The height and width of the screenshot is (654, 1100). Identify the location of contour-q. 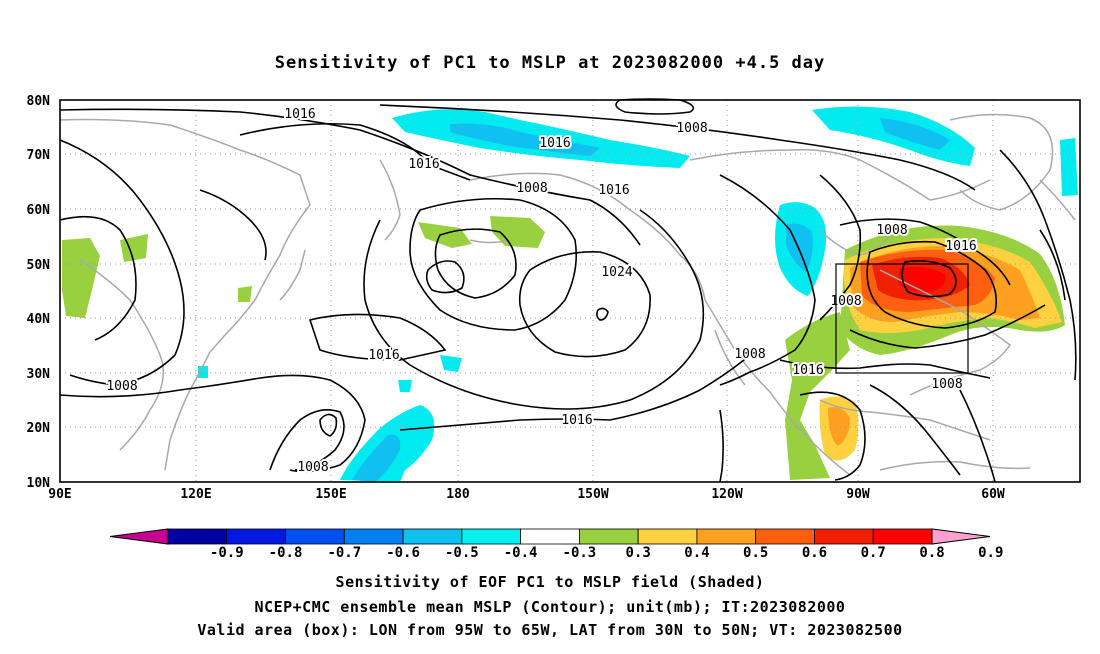
(328, 425).